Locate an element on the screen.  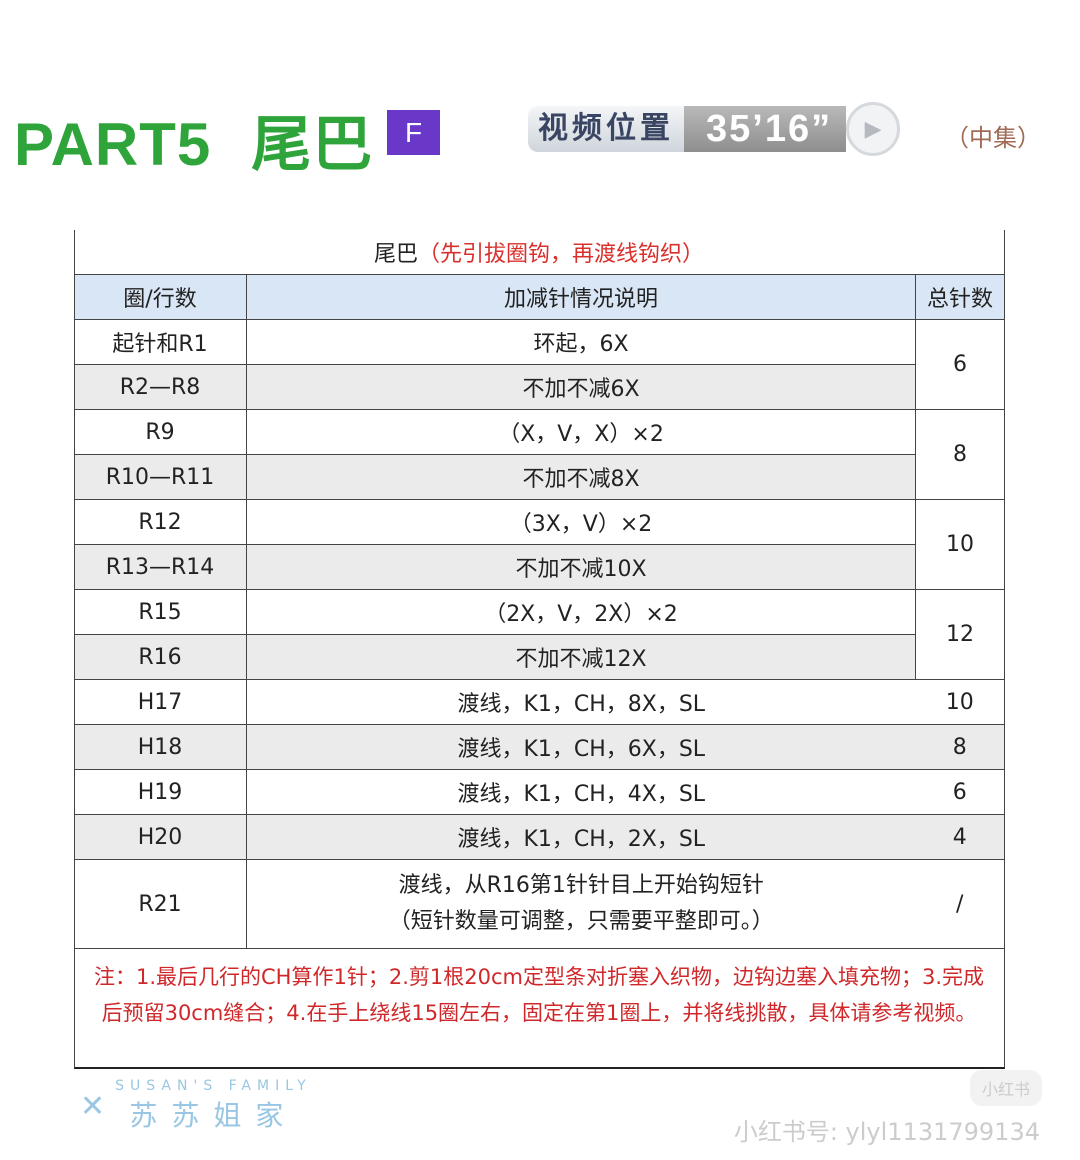
row-label: 起针和R1 is located at coordinates (160, 342).